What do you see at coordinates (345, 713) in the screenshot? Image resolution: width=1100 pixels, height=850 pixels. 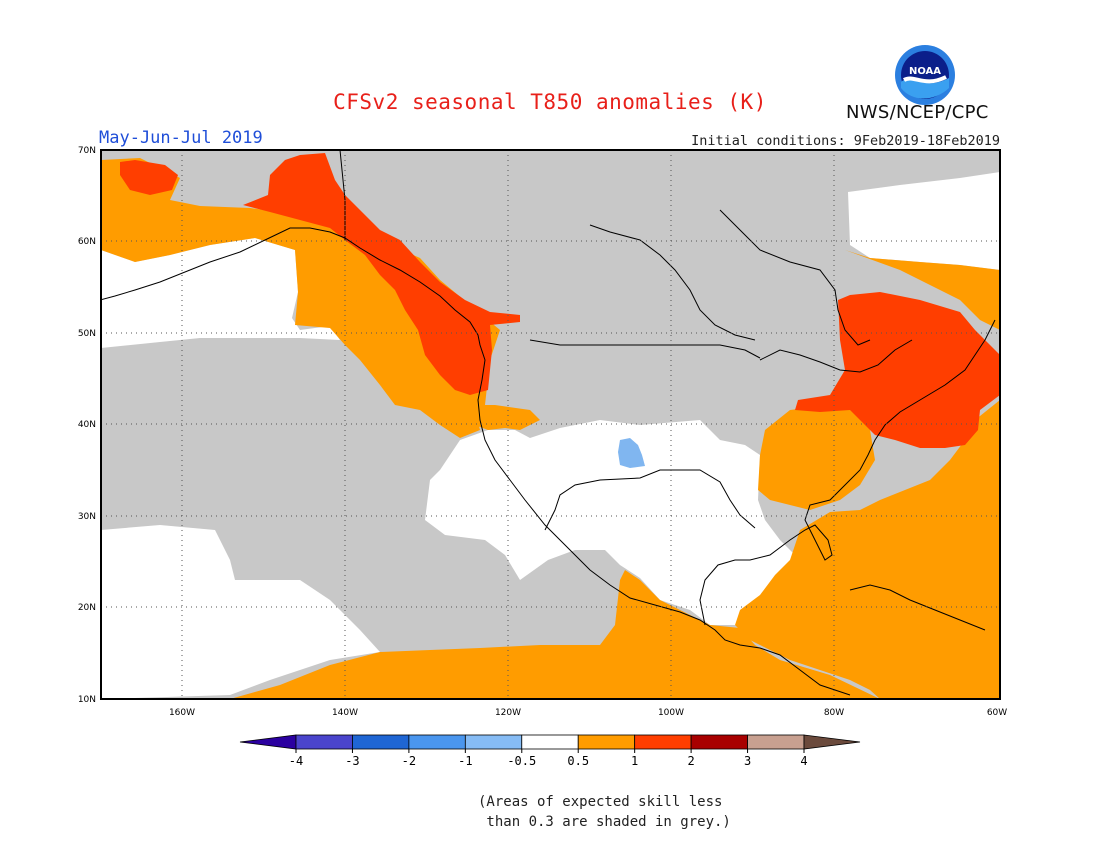 I see `lon-label: 140W` at bounding box center [345, 713].